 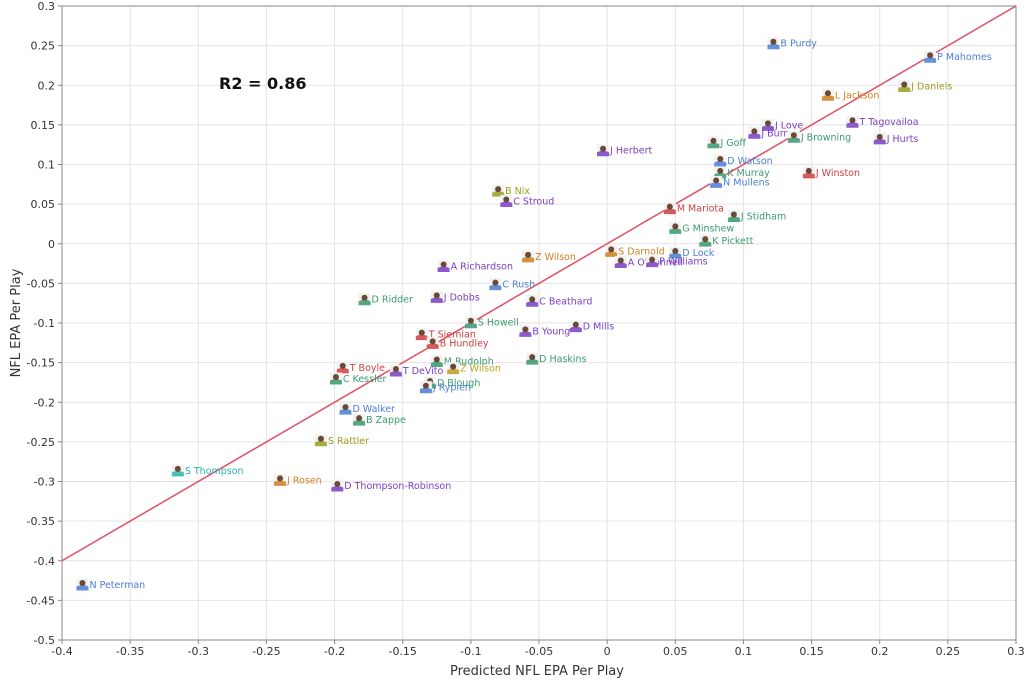 I want to click on player-point: D Ridder, so click(x=385, y=299).